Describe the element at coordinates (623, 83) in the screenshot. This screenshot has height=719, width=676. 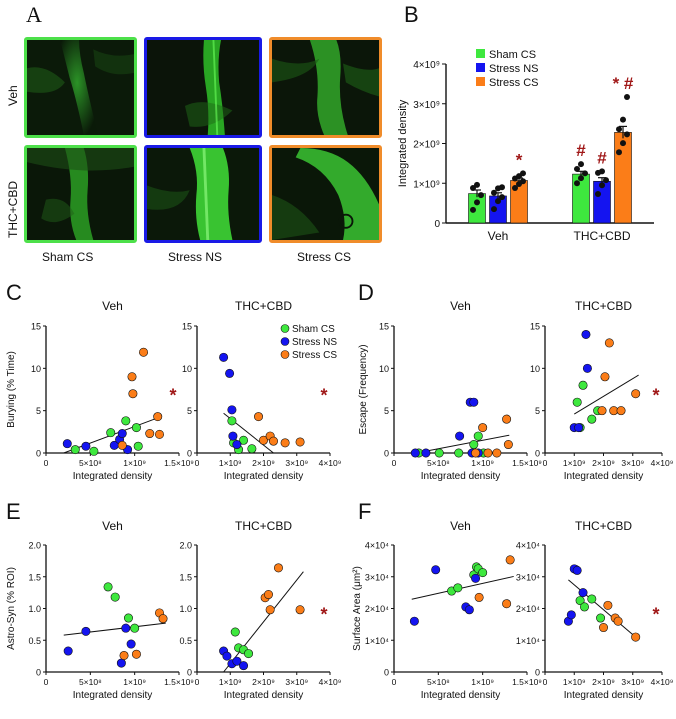
I see `significance-marker: * #` at that location.